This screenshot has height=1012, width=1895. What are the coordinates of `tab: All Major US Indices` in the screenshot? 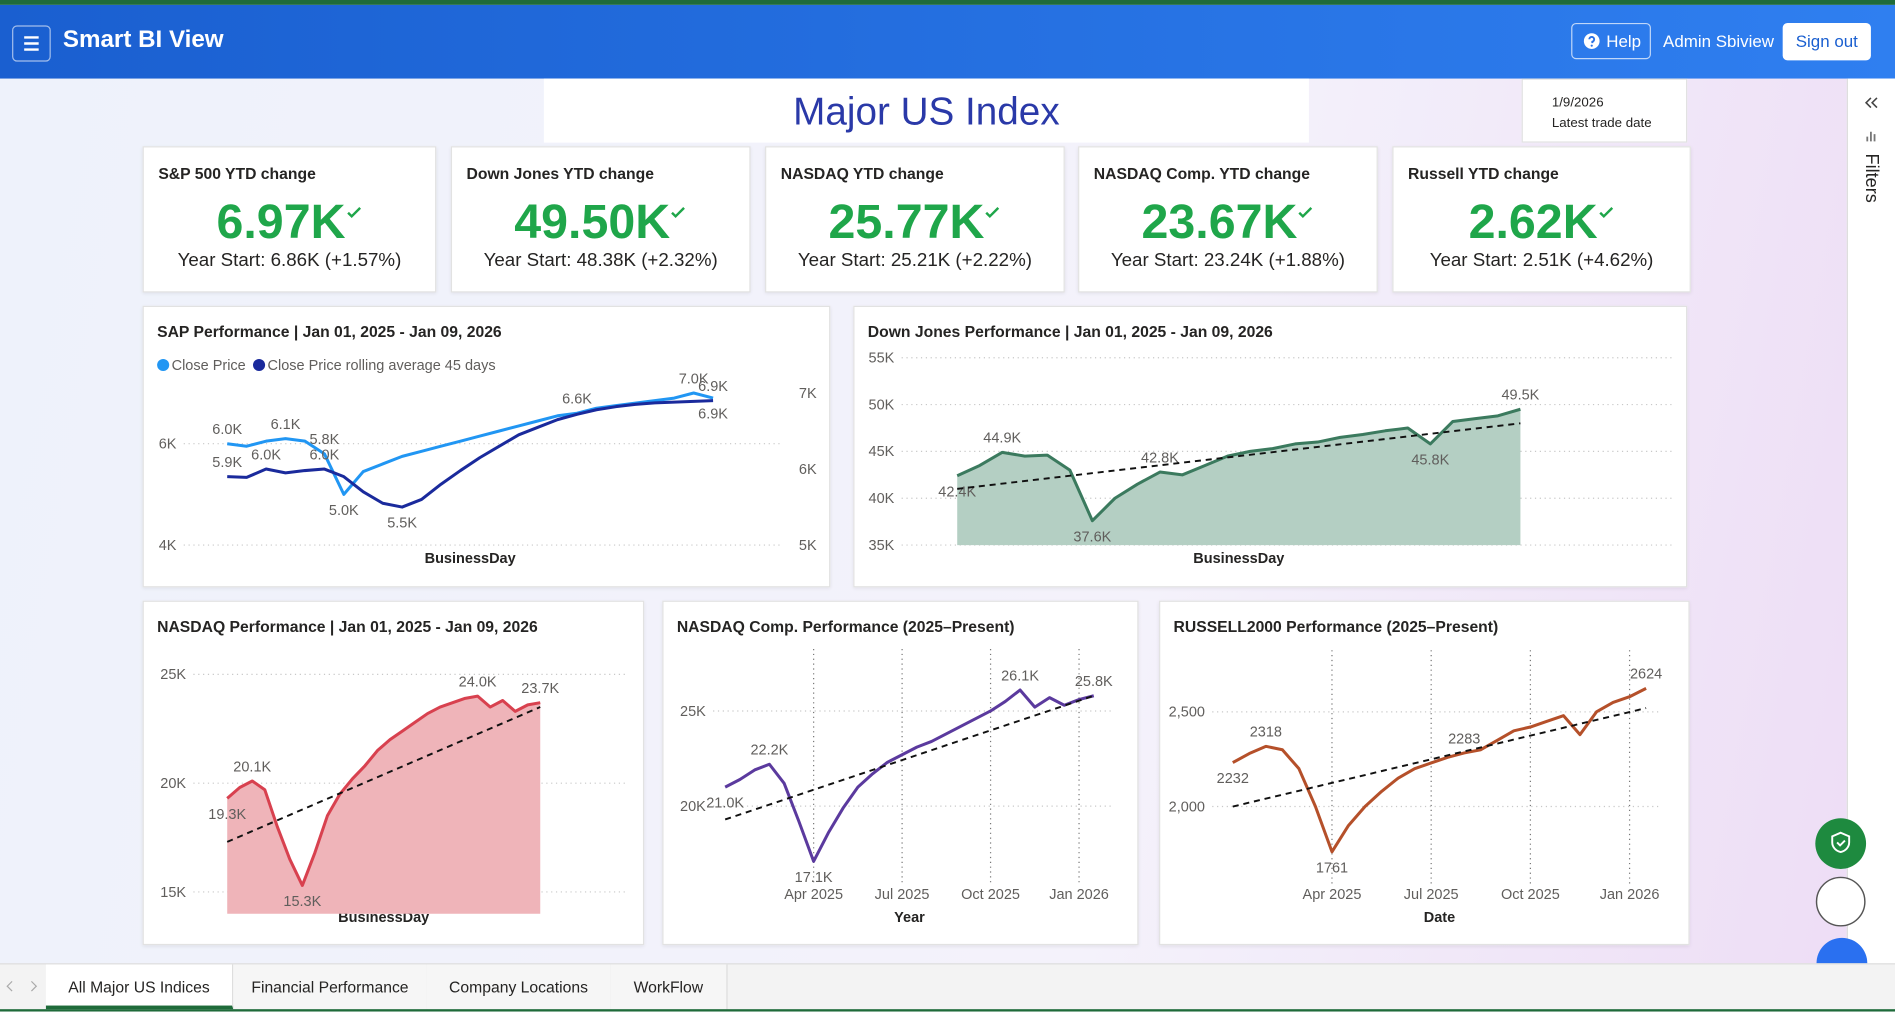 It's located at (139, 987).